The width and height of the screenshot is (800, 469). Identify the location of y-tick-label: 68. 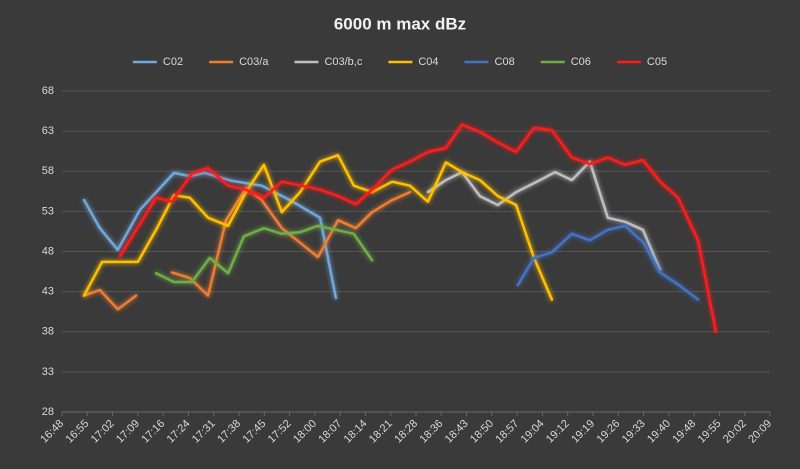
(48, 91).